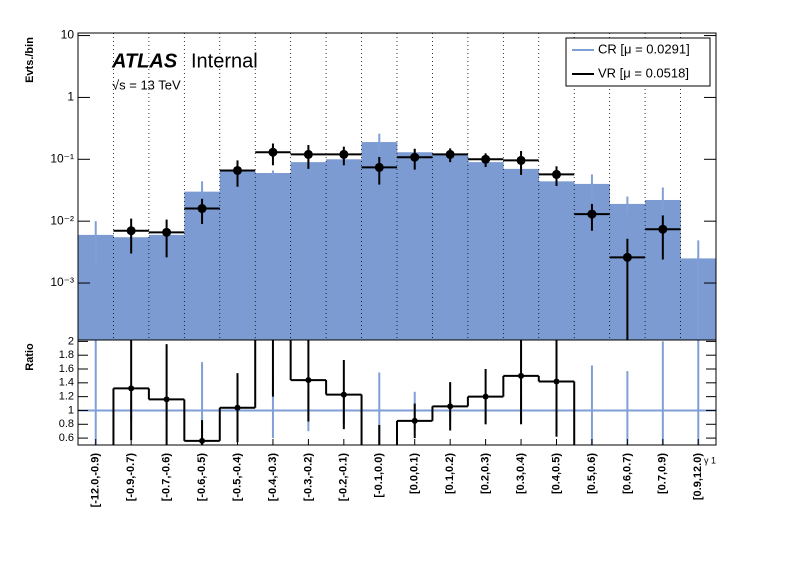 This screenshot has height=572, width=796. I want to click on x-tick-label: [0.4,0.5), so click(556, 473).